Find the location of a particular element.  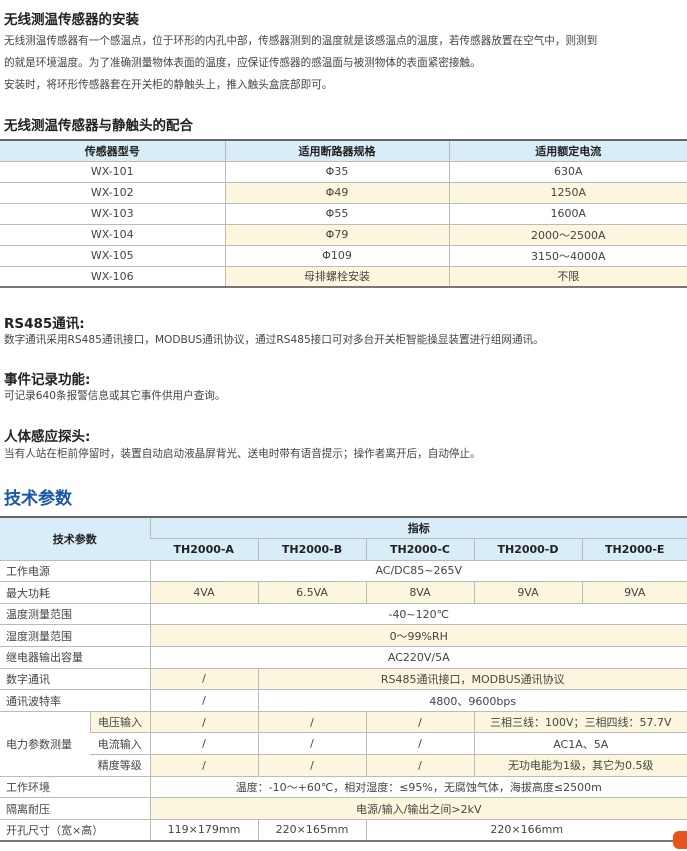

table-row: WX-105 Φ109 3150～4000A is located at coordinates (343, 256).